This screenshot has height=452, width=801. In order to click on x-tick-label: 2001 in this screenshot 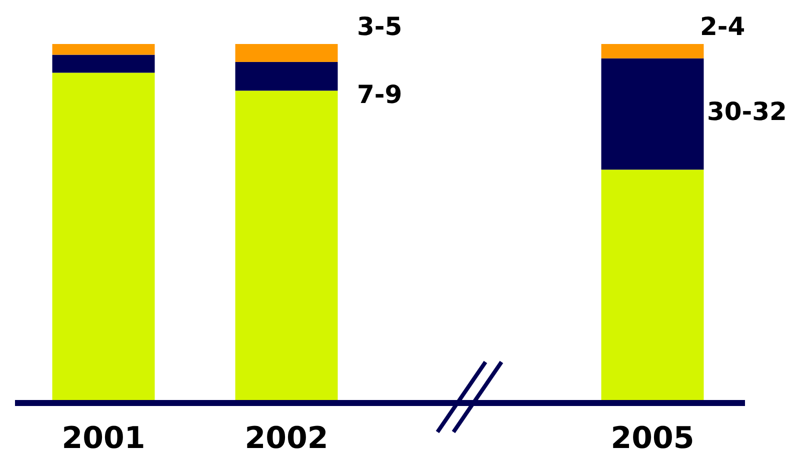, I will do `click(104, 436)`.